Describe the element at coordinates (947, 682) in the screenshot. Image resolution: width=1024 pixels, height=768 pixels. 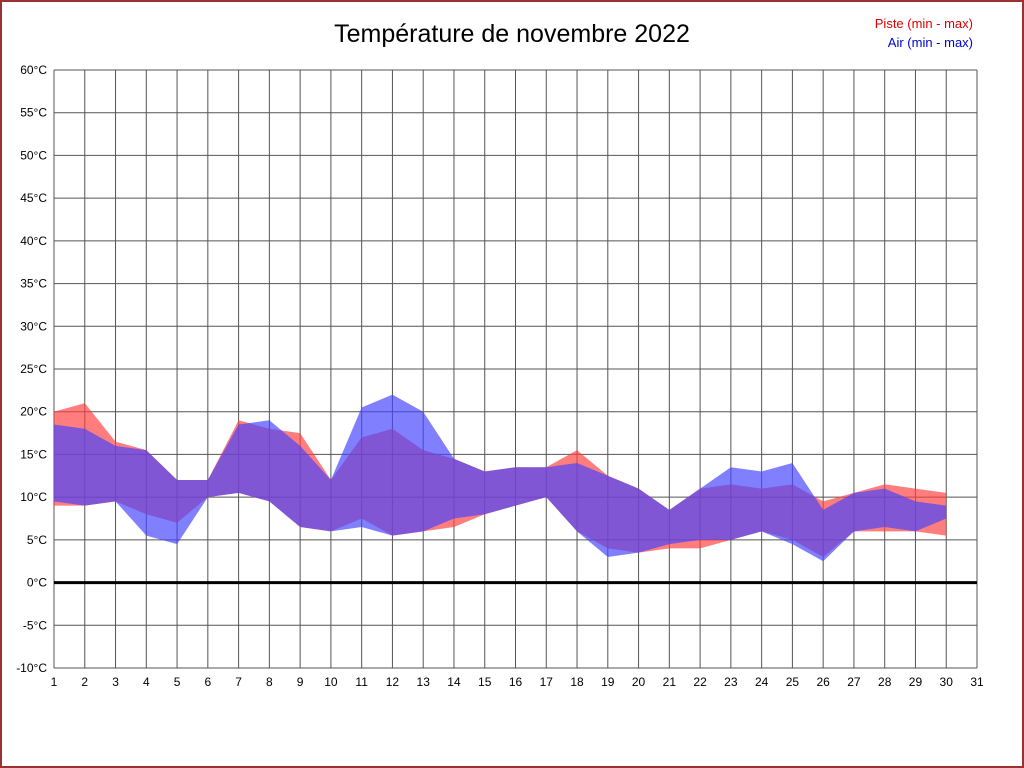
I see `x-axis-tick-label: 30` at that location.